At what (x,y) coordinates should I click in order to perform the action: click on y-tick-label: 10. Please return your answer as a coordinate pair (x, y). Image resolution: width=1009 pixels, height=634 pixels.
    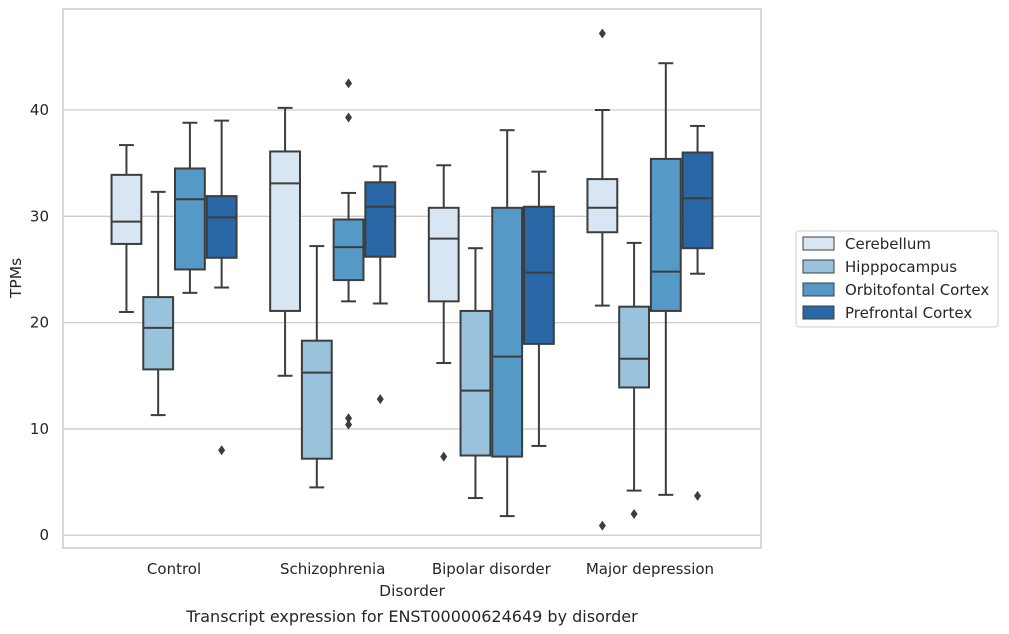
    Looking at the image, I should click on (39, 429).